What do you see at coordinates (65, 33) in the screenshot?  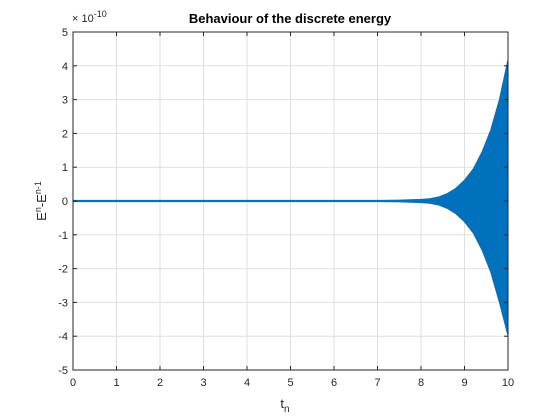 I see `y-tick-label: 5` at bounding box center [65, 33].